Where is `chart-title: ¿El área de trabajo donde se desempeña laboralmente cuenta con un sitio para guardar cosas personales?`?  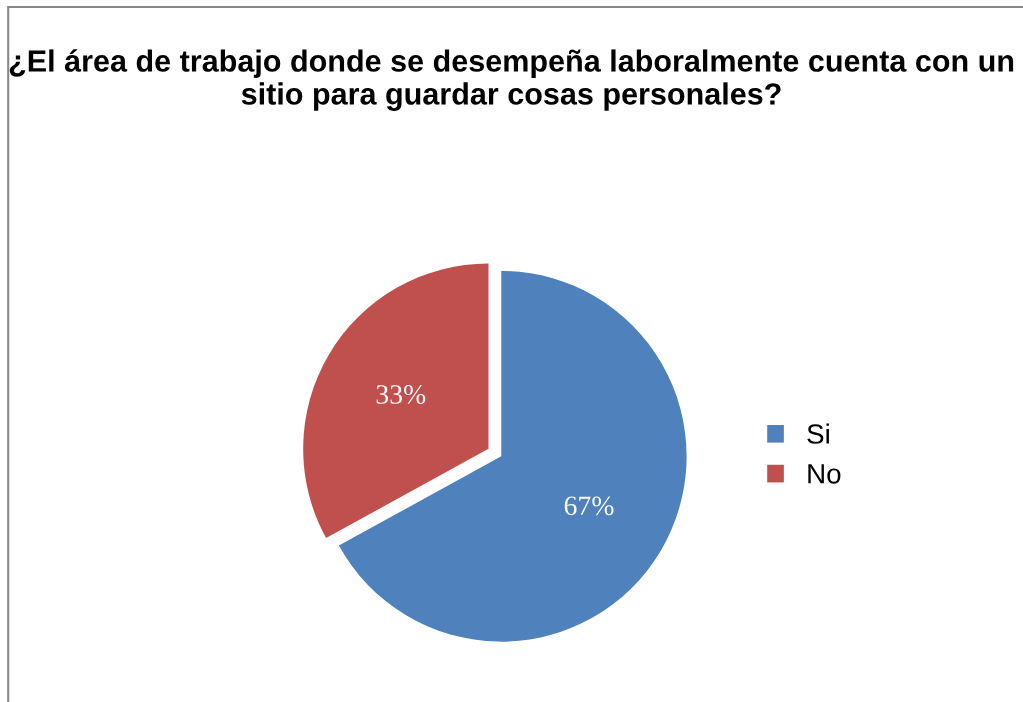
chart-title: ¿El área de trabajo donde se desempeña laboralmente cuenta con un sitio para guardar cosas personales? is located at coordinates (511, 80).